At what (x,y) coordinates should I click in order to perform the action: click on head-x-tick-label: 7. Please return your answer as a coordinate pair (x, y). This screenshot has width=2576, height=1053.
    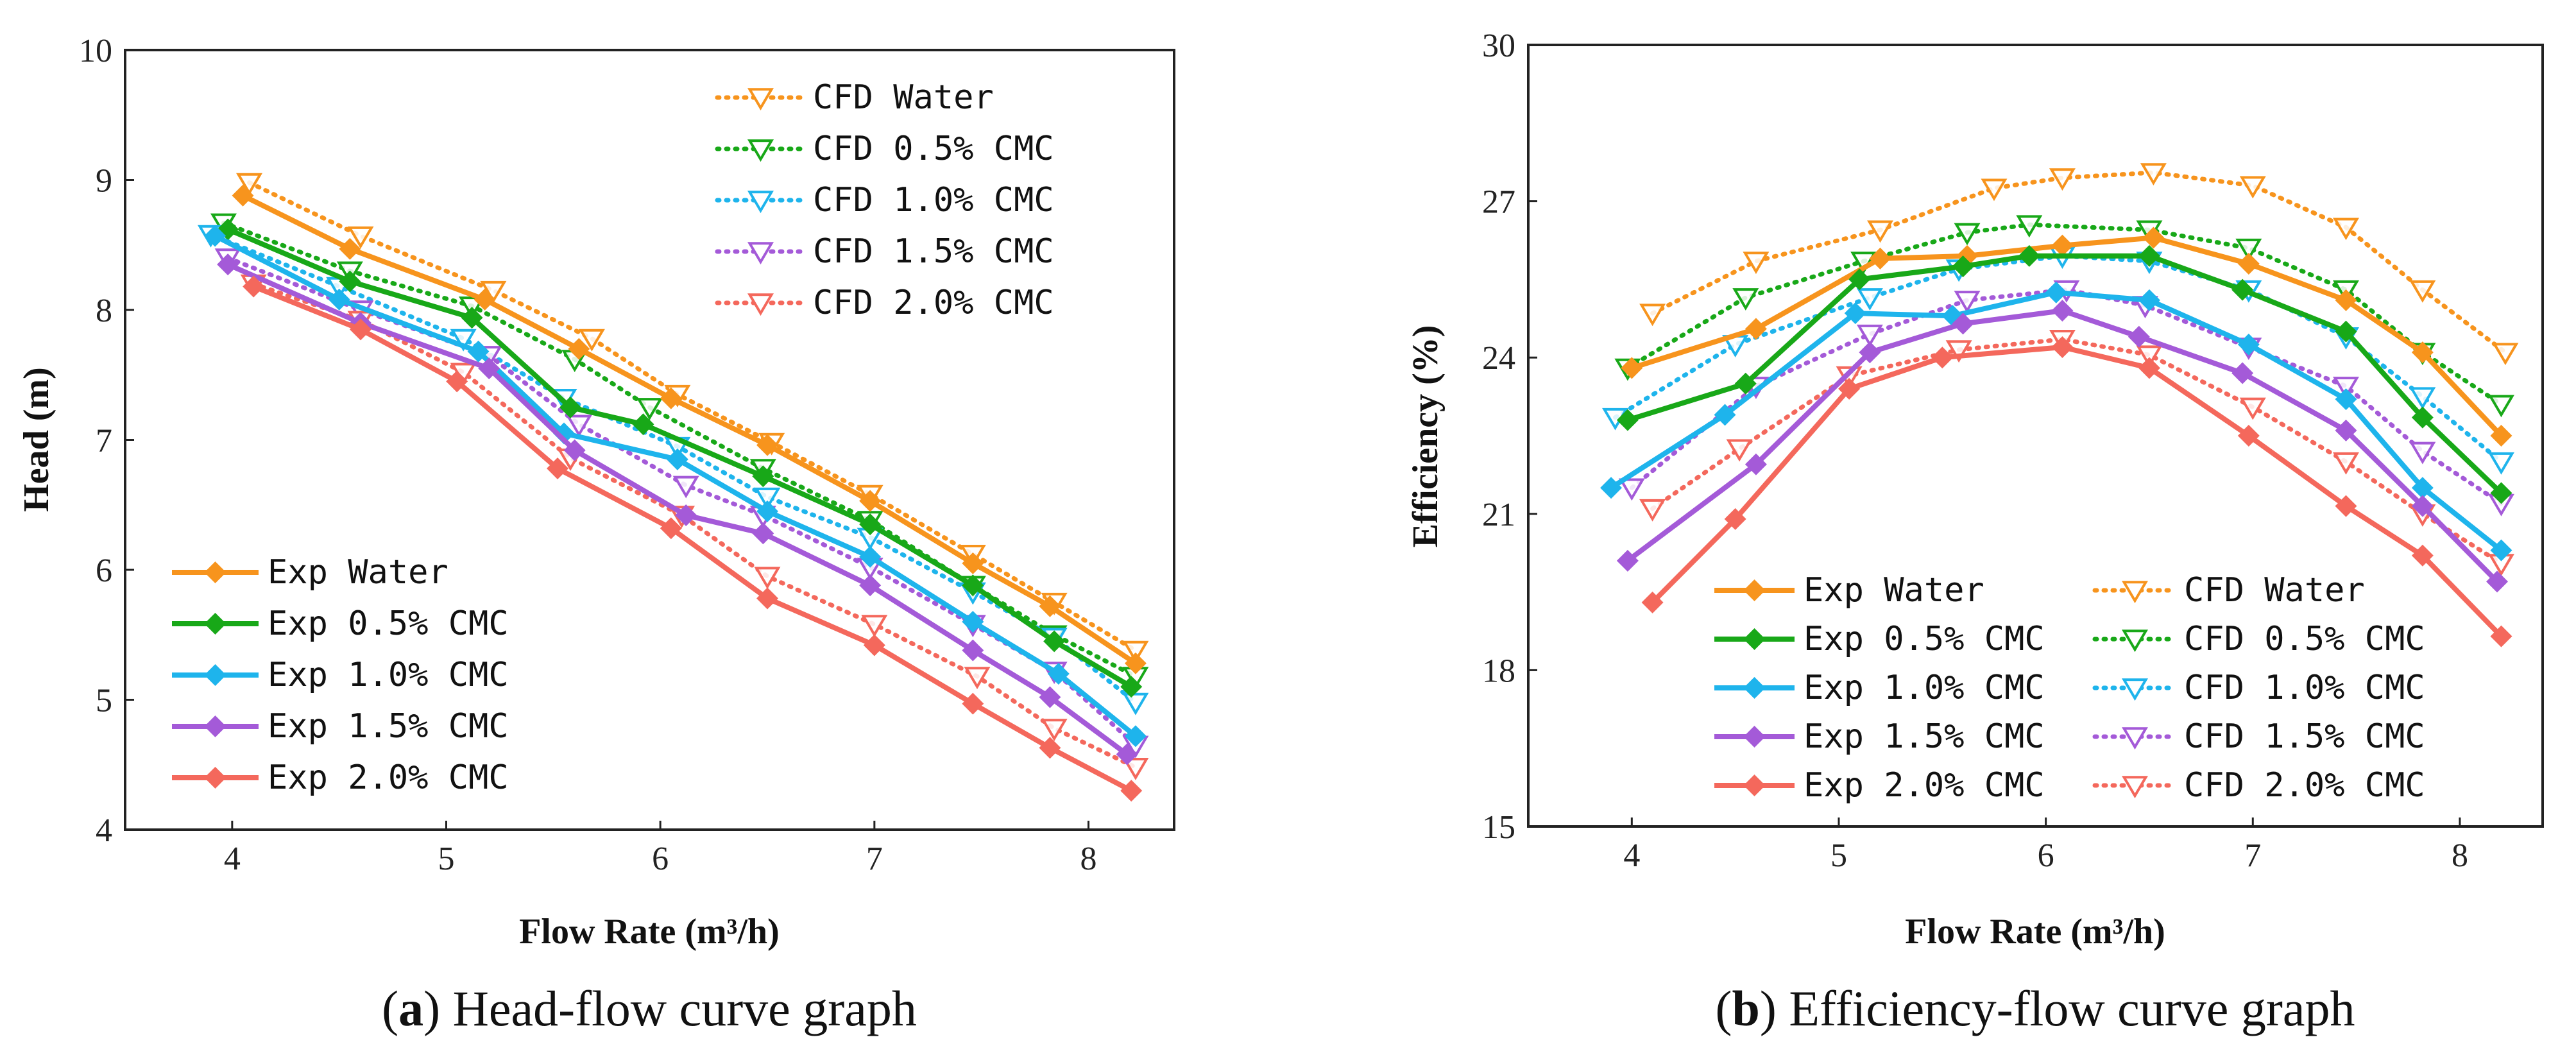
    Looking at the image, I should click on (874, 859).